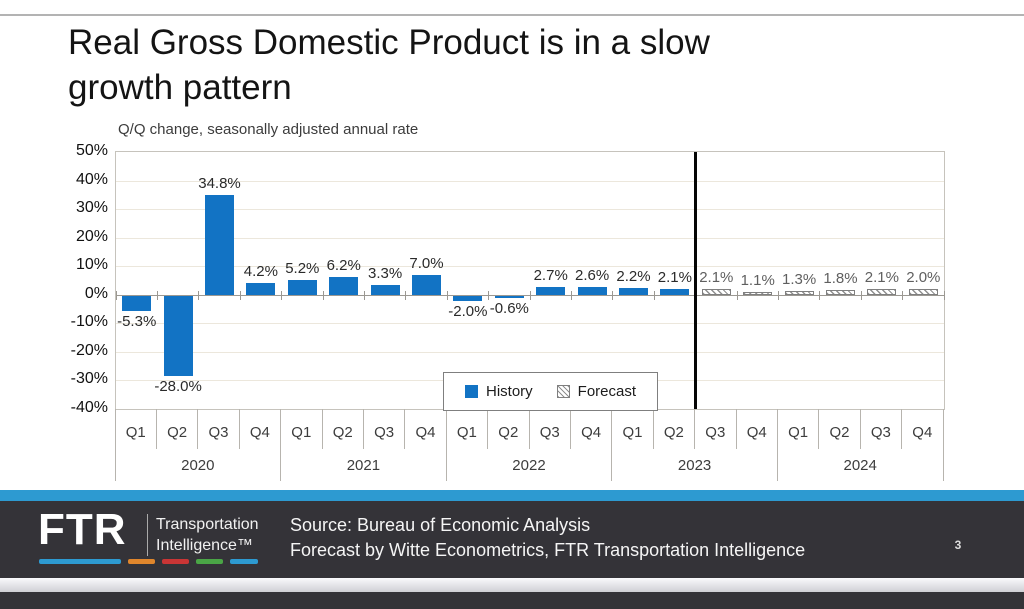 The height and width of the screenshot is (609, 1024). I want to click on legend-item-forecast: Forecast, so click(596, 391).